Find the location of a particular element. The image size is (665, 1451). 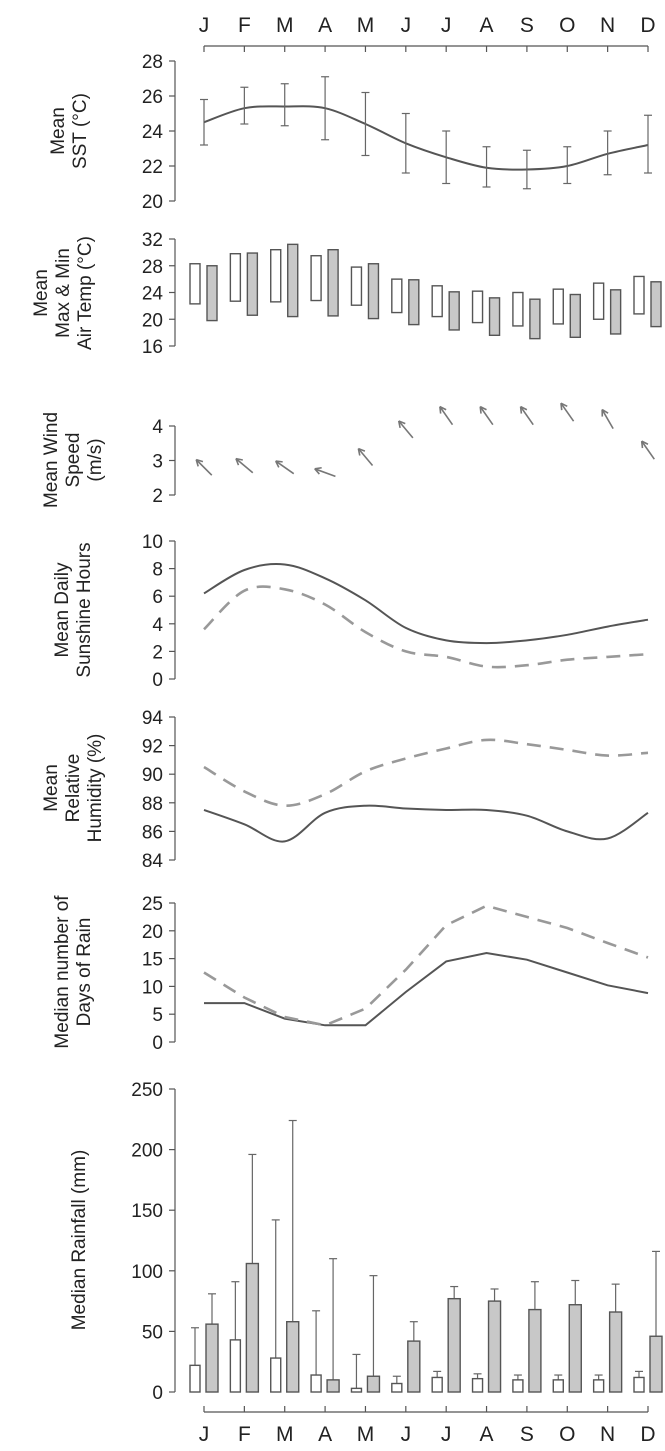

chart-panel-1: 20 22 24 26 28 MeanSST (°C) is located at coordinates (350, 132).